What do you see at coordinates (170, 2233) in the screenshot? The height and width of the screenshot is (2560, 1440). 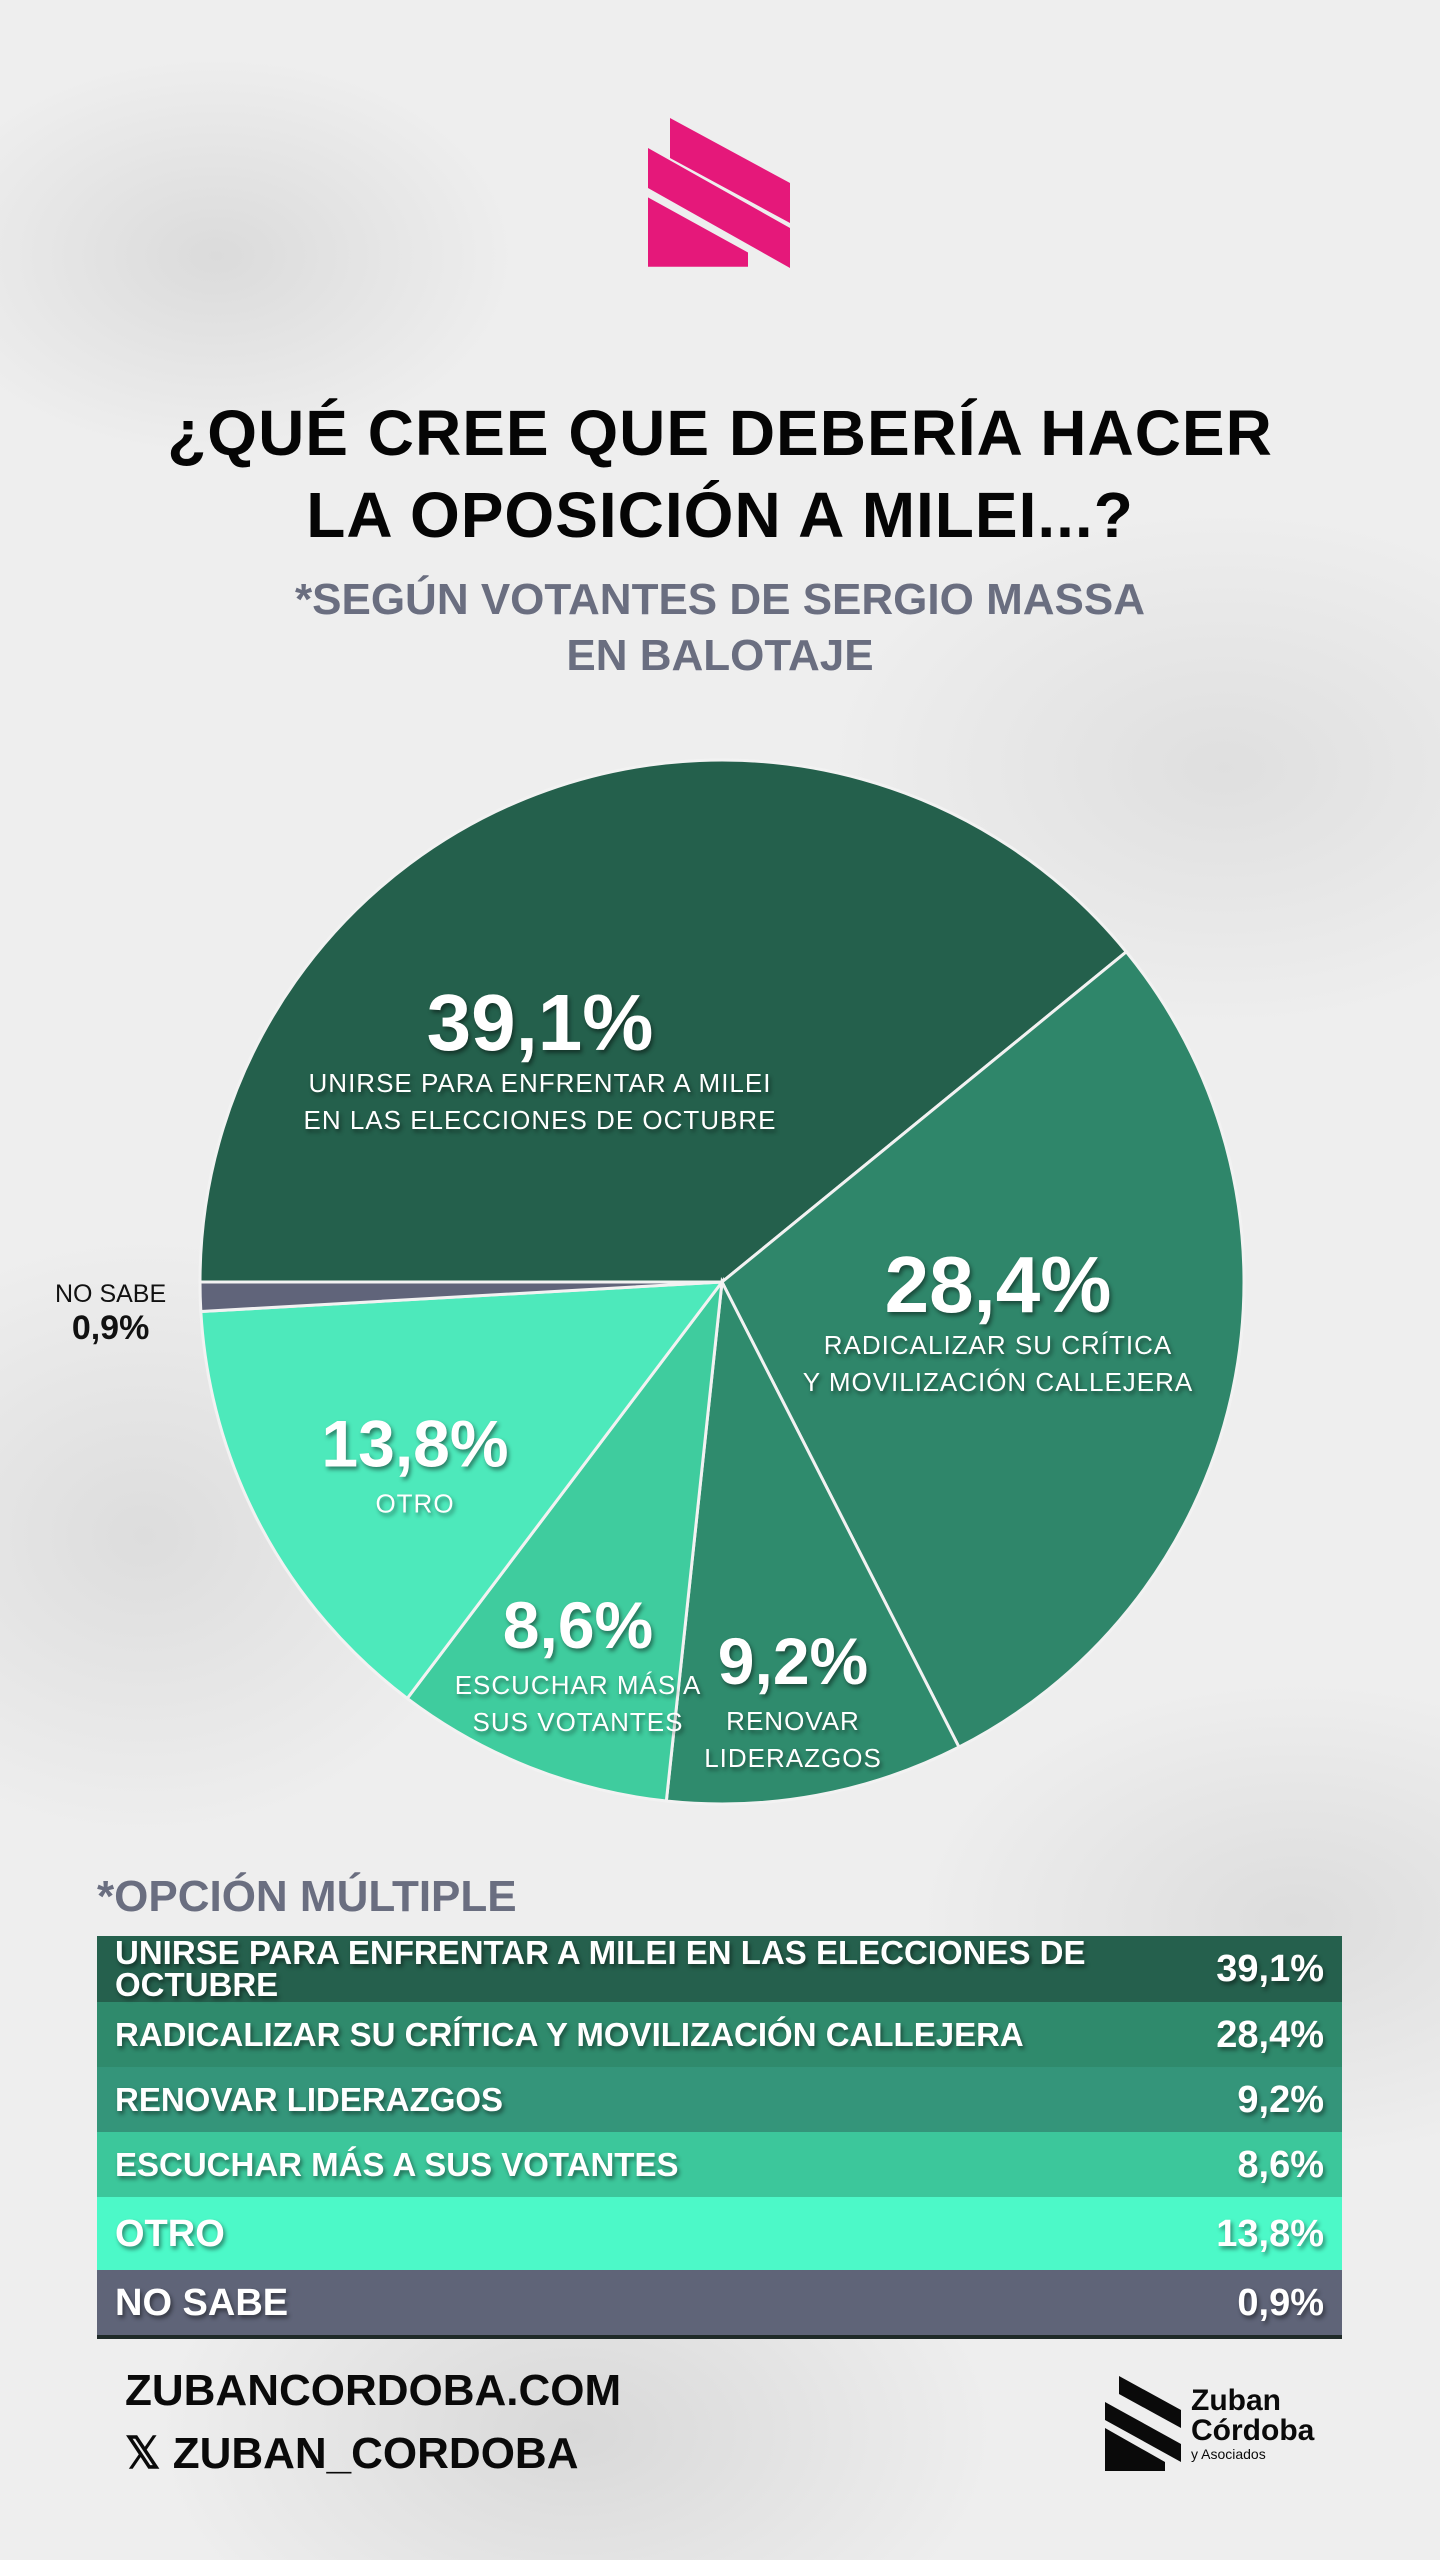 I see `row-label: OTRO` at bounding box center [170, 2233].